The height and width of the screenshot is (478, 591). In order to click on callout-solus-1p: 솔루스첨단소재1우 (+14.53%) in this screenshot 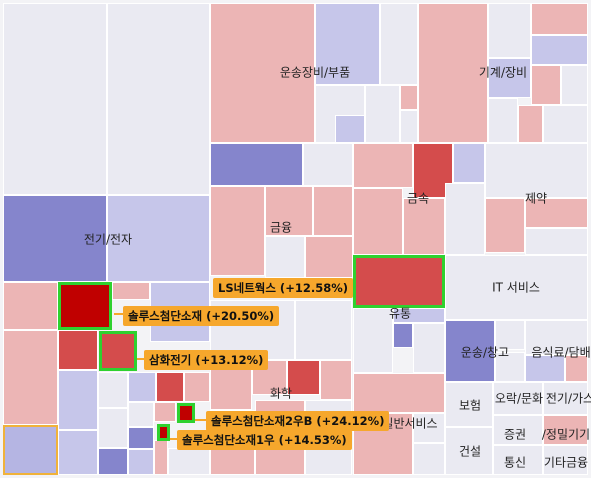, I will do `click(264, 440)`.